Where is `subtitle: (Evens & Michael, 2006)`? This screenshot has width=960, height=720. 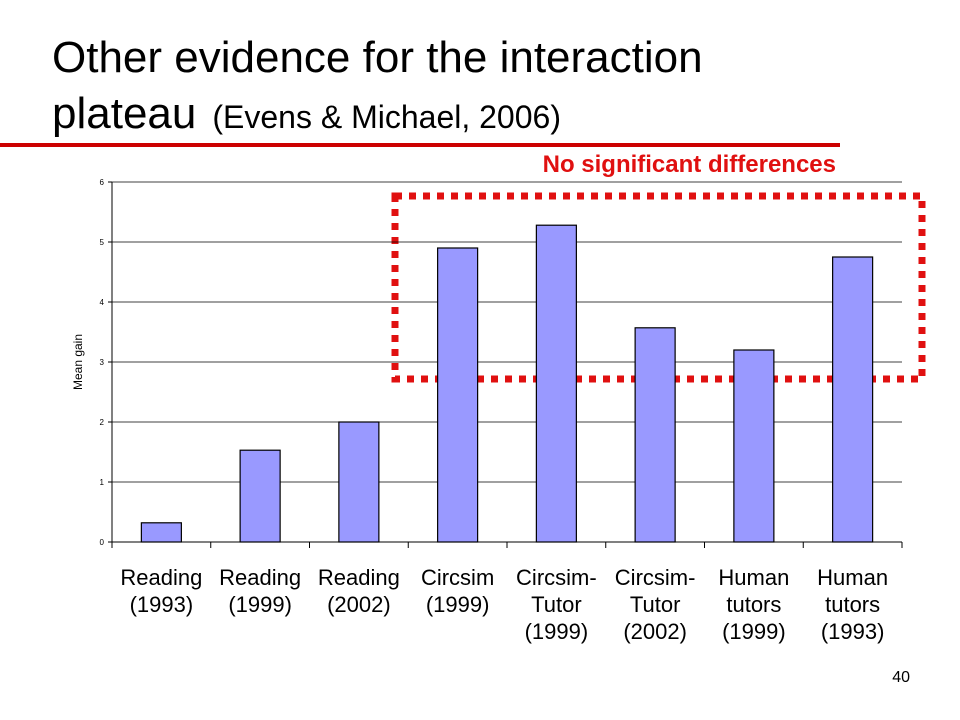 subtitle: (Evens & Michael, 2006) is located at coordinates (386, 117).